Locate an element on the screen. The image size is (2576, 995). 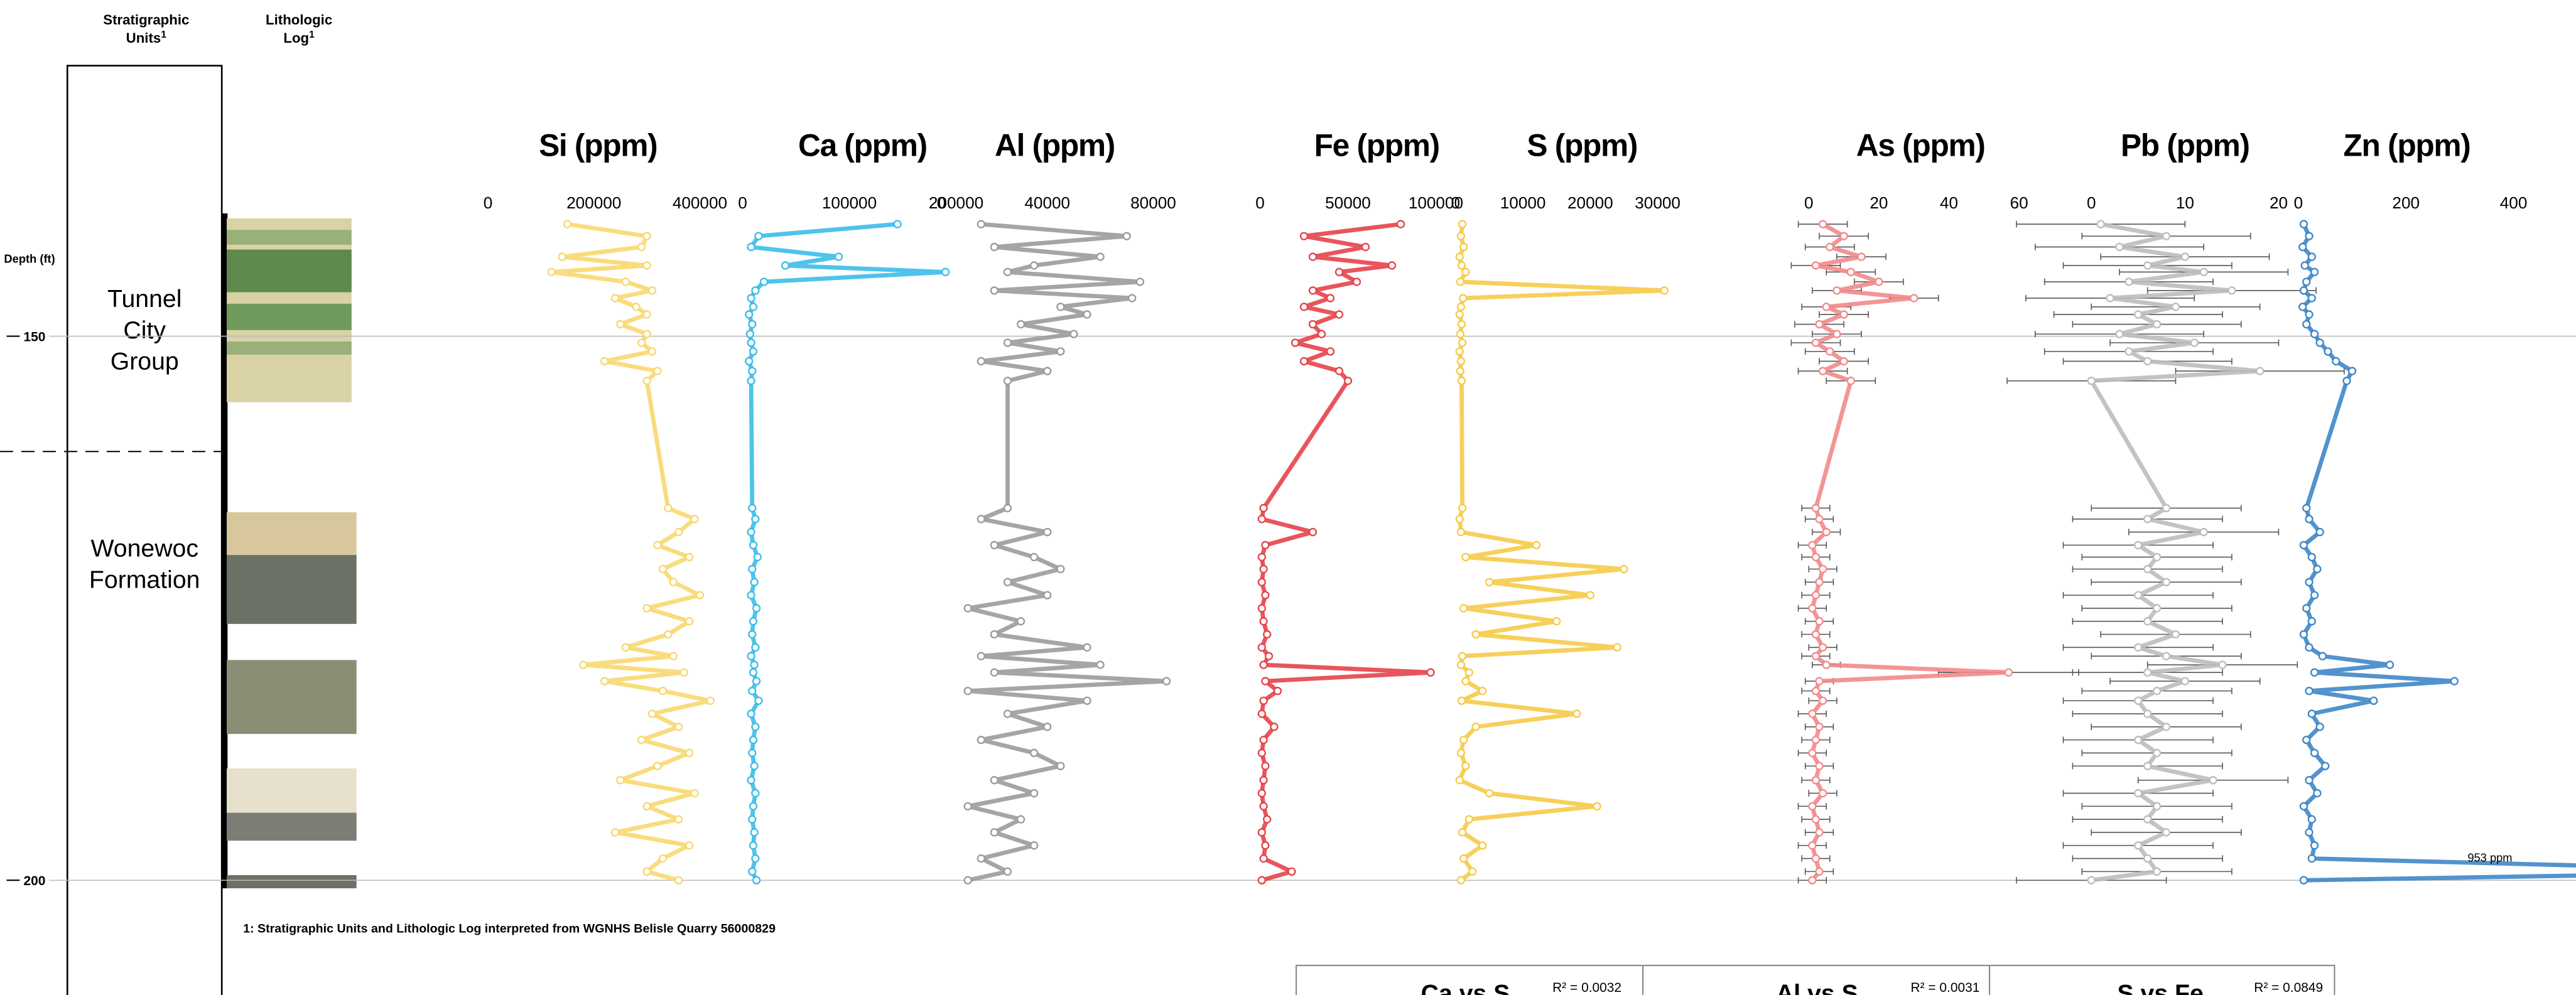
x-tick-label: 400000 is located at coordinates (700, 202).